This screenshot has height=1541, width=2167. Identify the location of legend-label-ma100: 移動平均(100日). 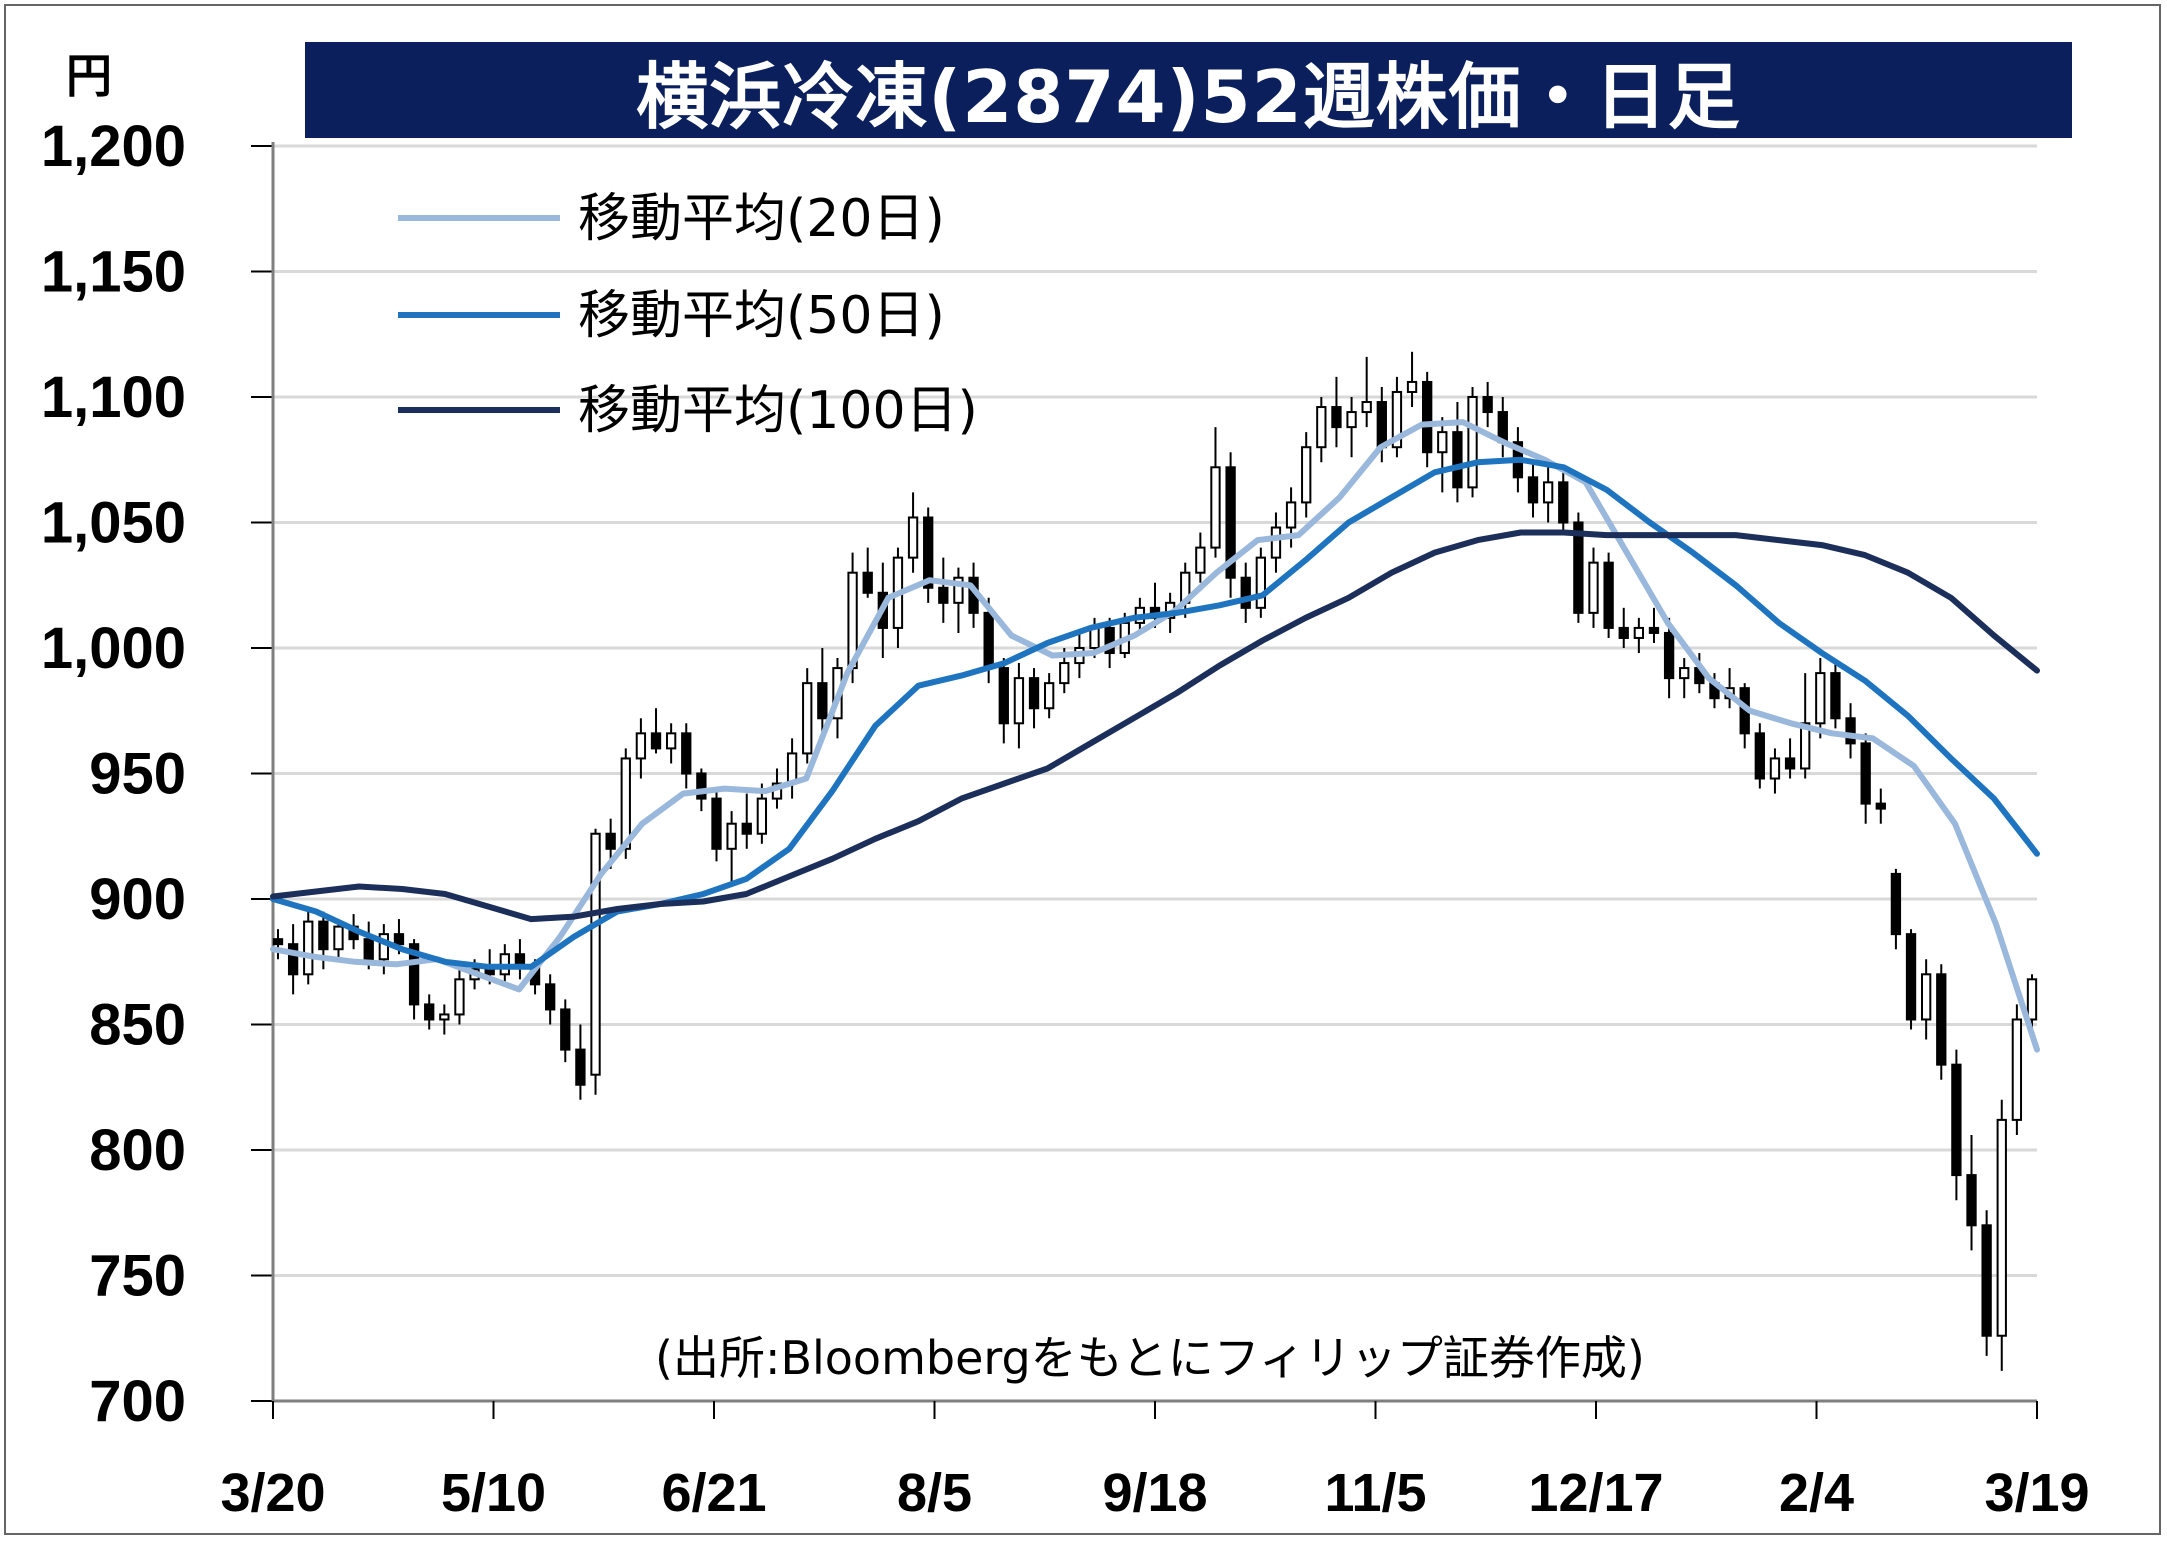
(778, 411).